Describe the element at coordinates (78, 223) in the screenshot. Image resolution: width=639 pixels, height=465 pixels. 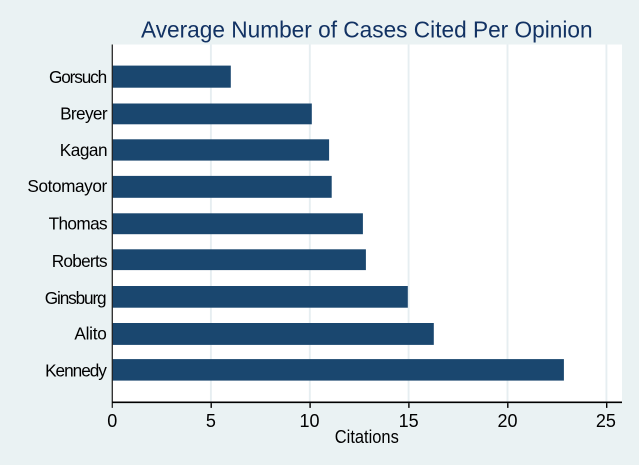
I see `svg-text: Thomas` at that location.